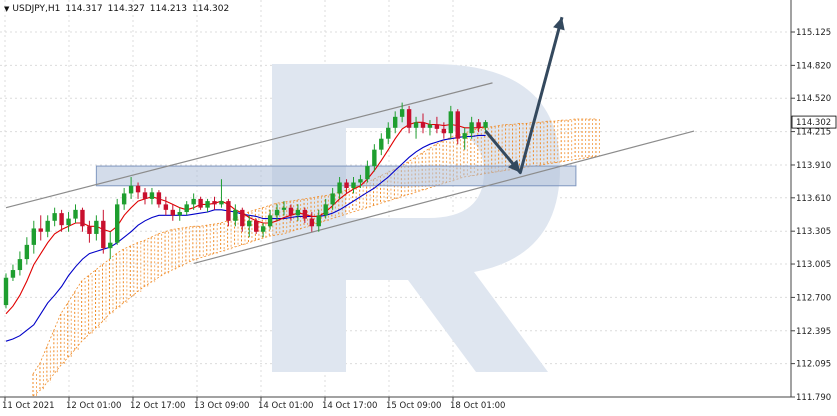  Describe the element at coordinates (813, 133) in the screenshot. I see `y-tick-label: 114.215` at that location.